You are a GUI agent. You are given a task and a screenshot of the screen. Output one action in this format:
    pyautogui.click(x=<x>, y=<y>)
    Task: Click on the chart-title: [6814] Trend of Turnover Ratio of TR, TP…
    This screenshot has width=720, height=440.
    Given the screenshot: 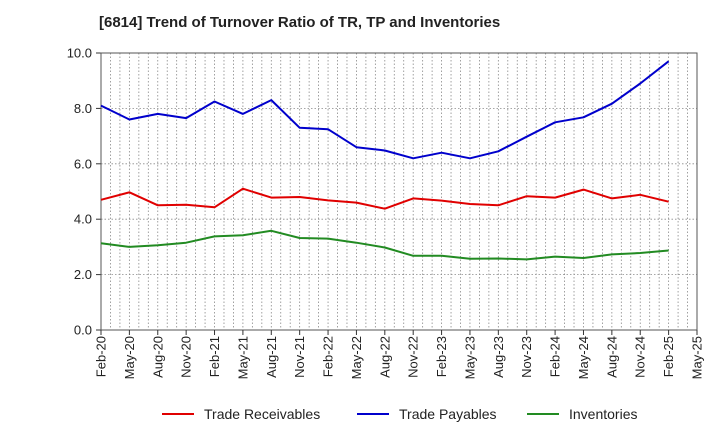 What is the action you would take?
    pyautogui.click(x=300, y=22)
    